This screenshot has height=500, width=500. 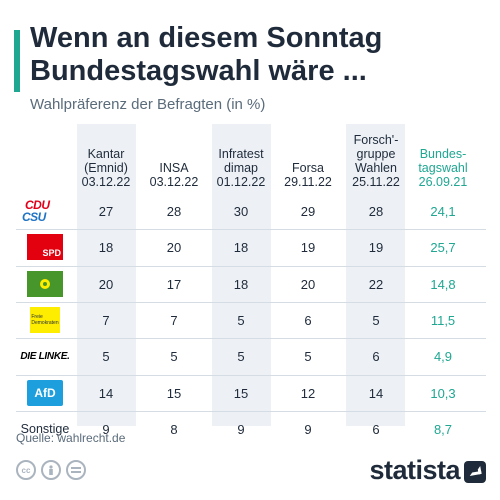 I want to click on fdp-logo-icon: Freie Demokraten, so click(x=45, y=320).